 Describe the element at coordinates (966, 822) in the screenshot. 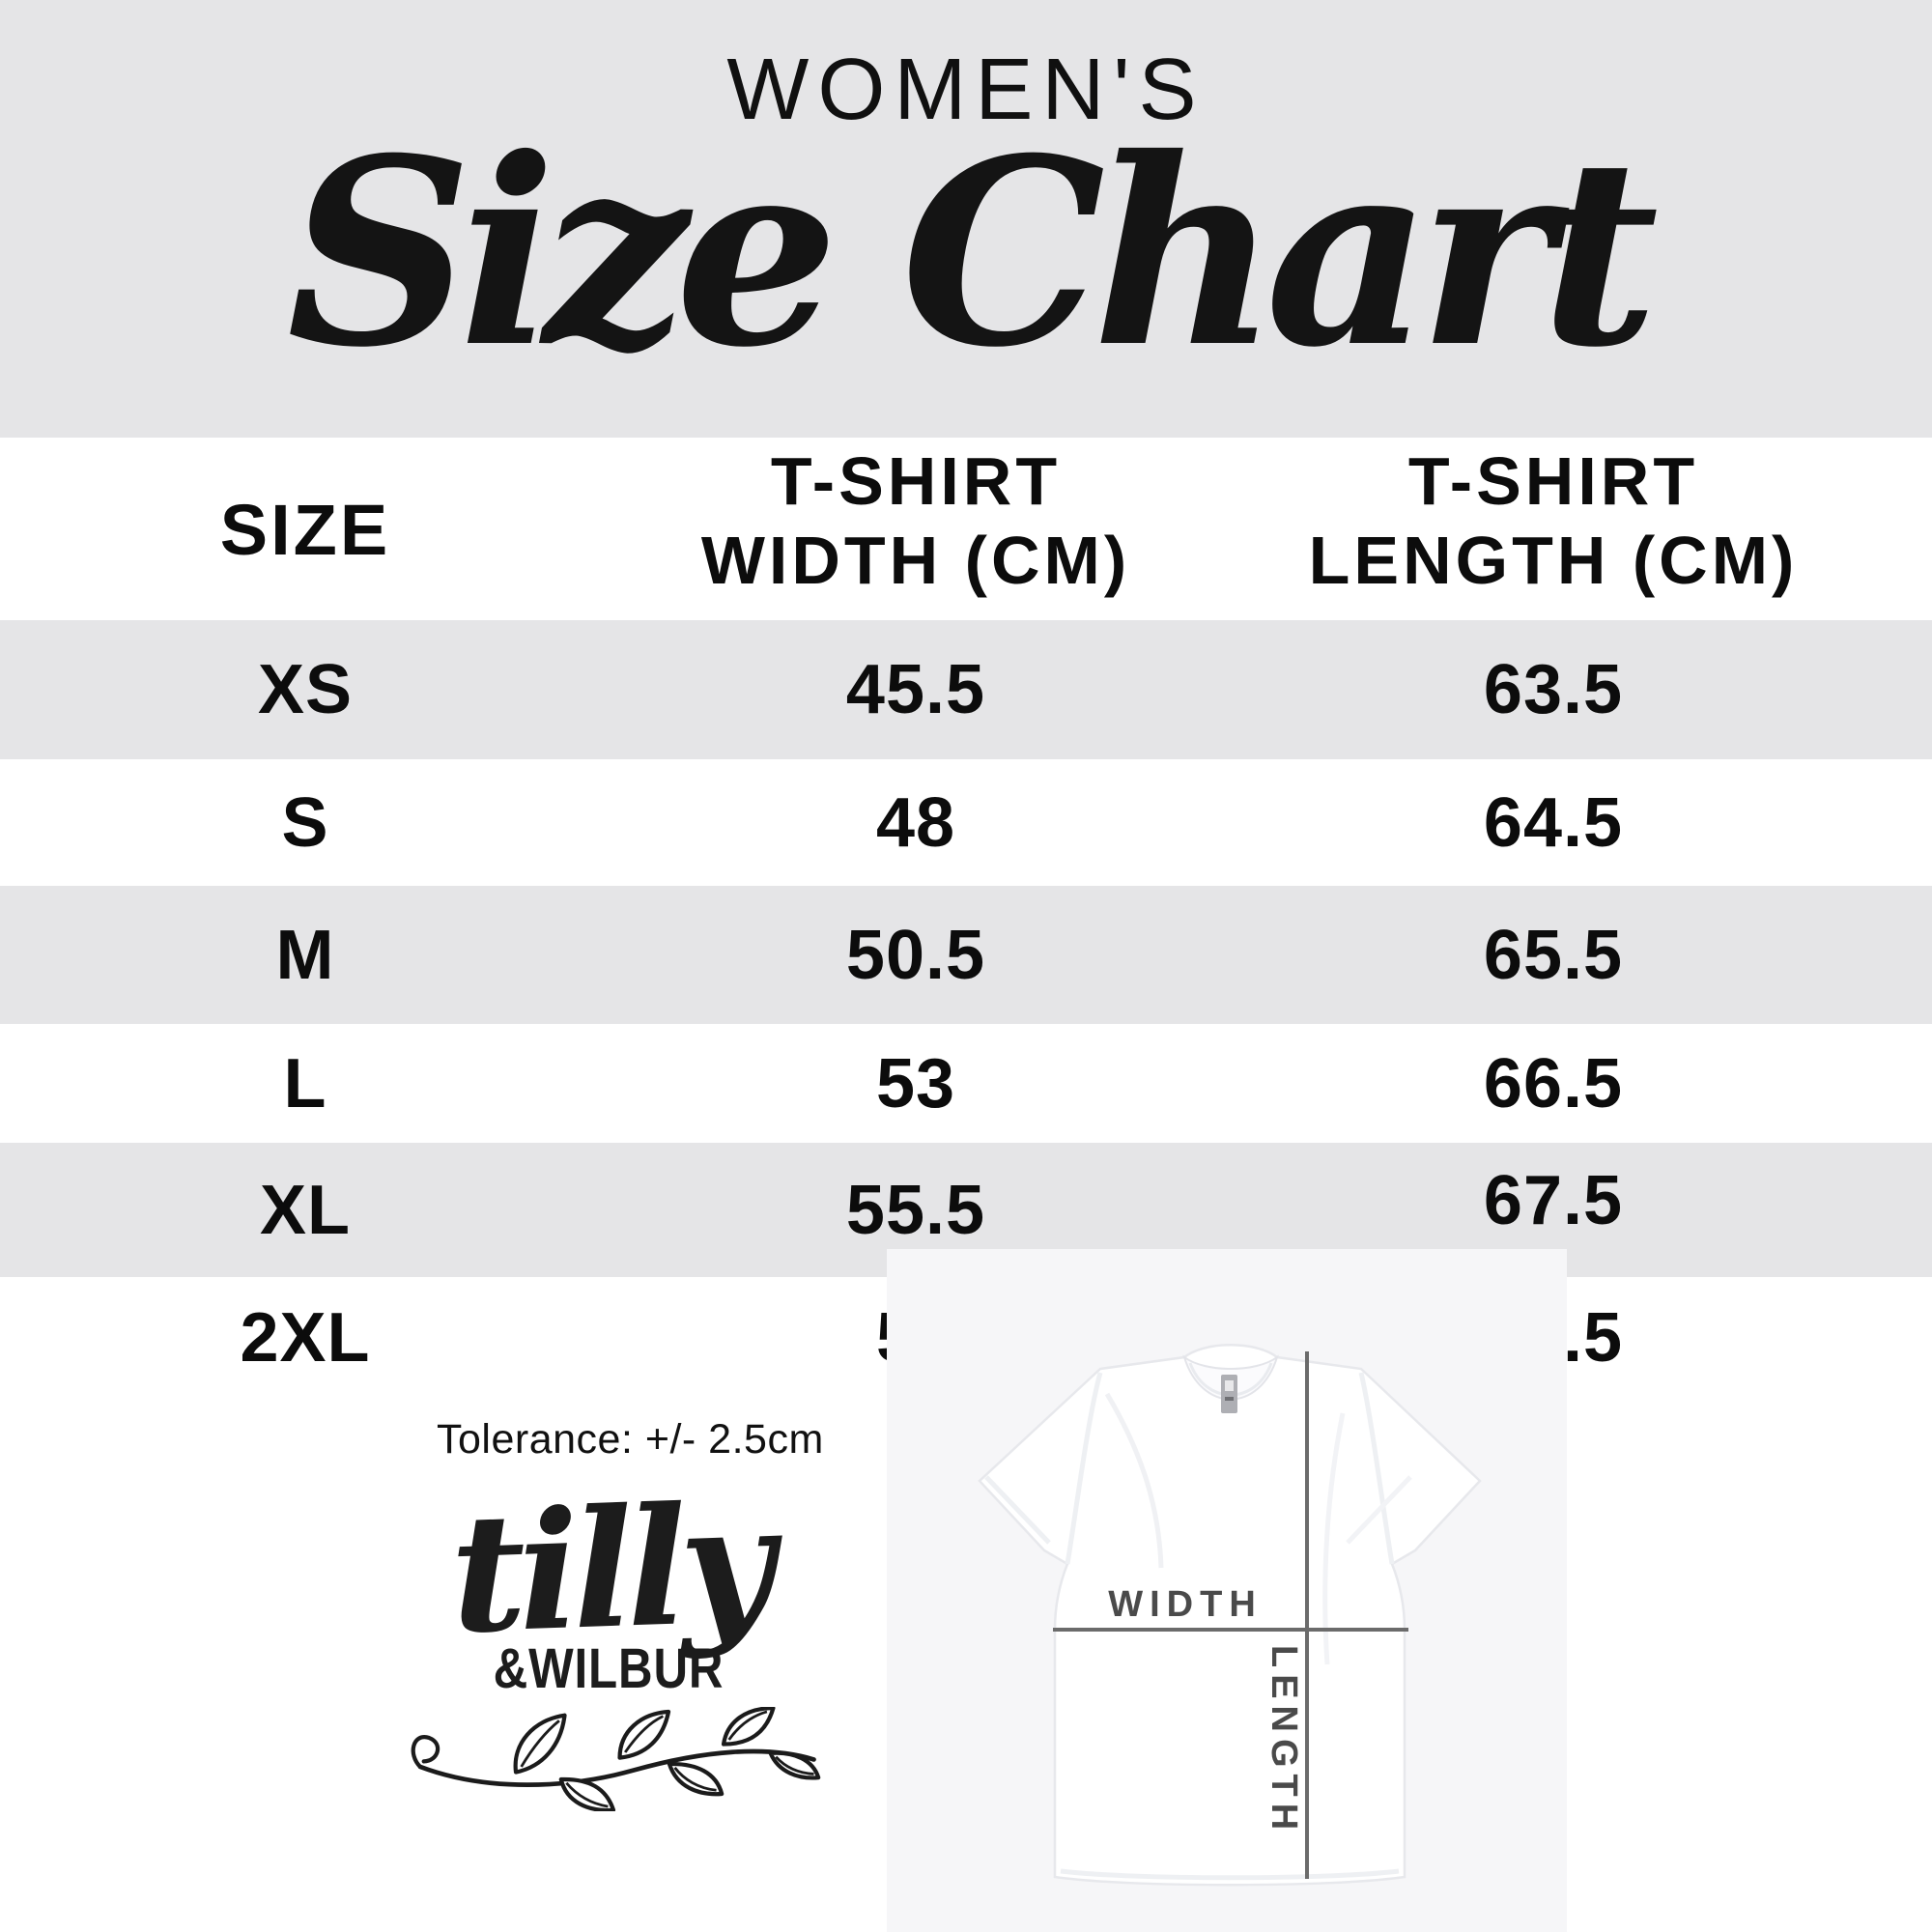

I see `table-row: S 48 64.5` at that location.